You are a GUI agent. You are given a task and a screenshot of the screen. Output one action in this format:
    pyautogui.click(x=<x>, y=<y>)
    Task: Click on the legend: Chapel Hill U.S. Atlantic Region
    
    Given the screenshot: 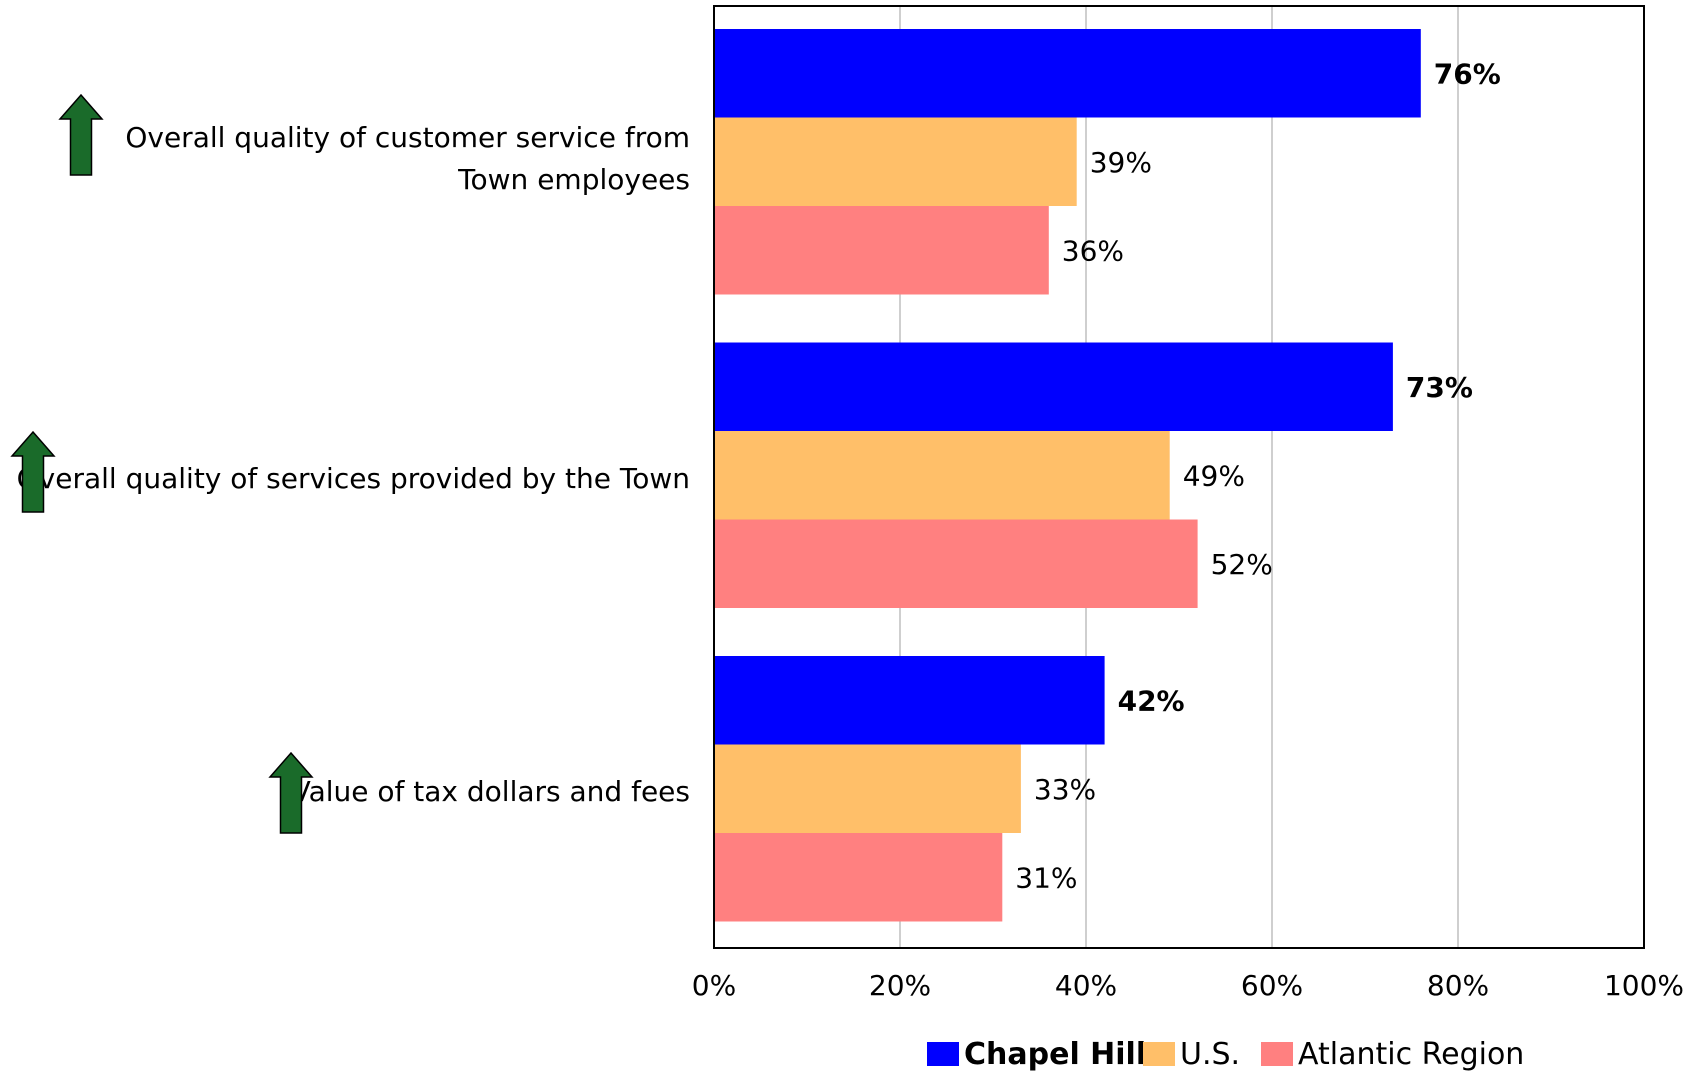 What is the action you would take?
    pyautogui.click(x=1225, y=1054)
    